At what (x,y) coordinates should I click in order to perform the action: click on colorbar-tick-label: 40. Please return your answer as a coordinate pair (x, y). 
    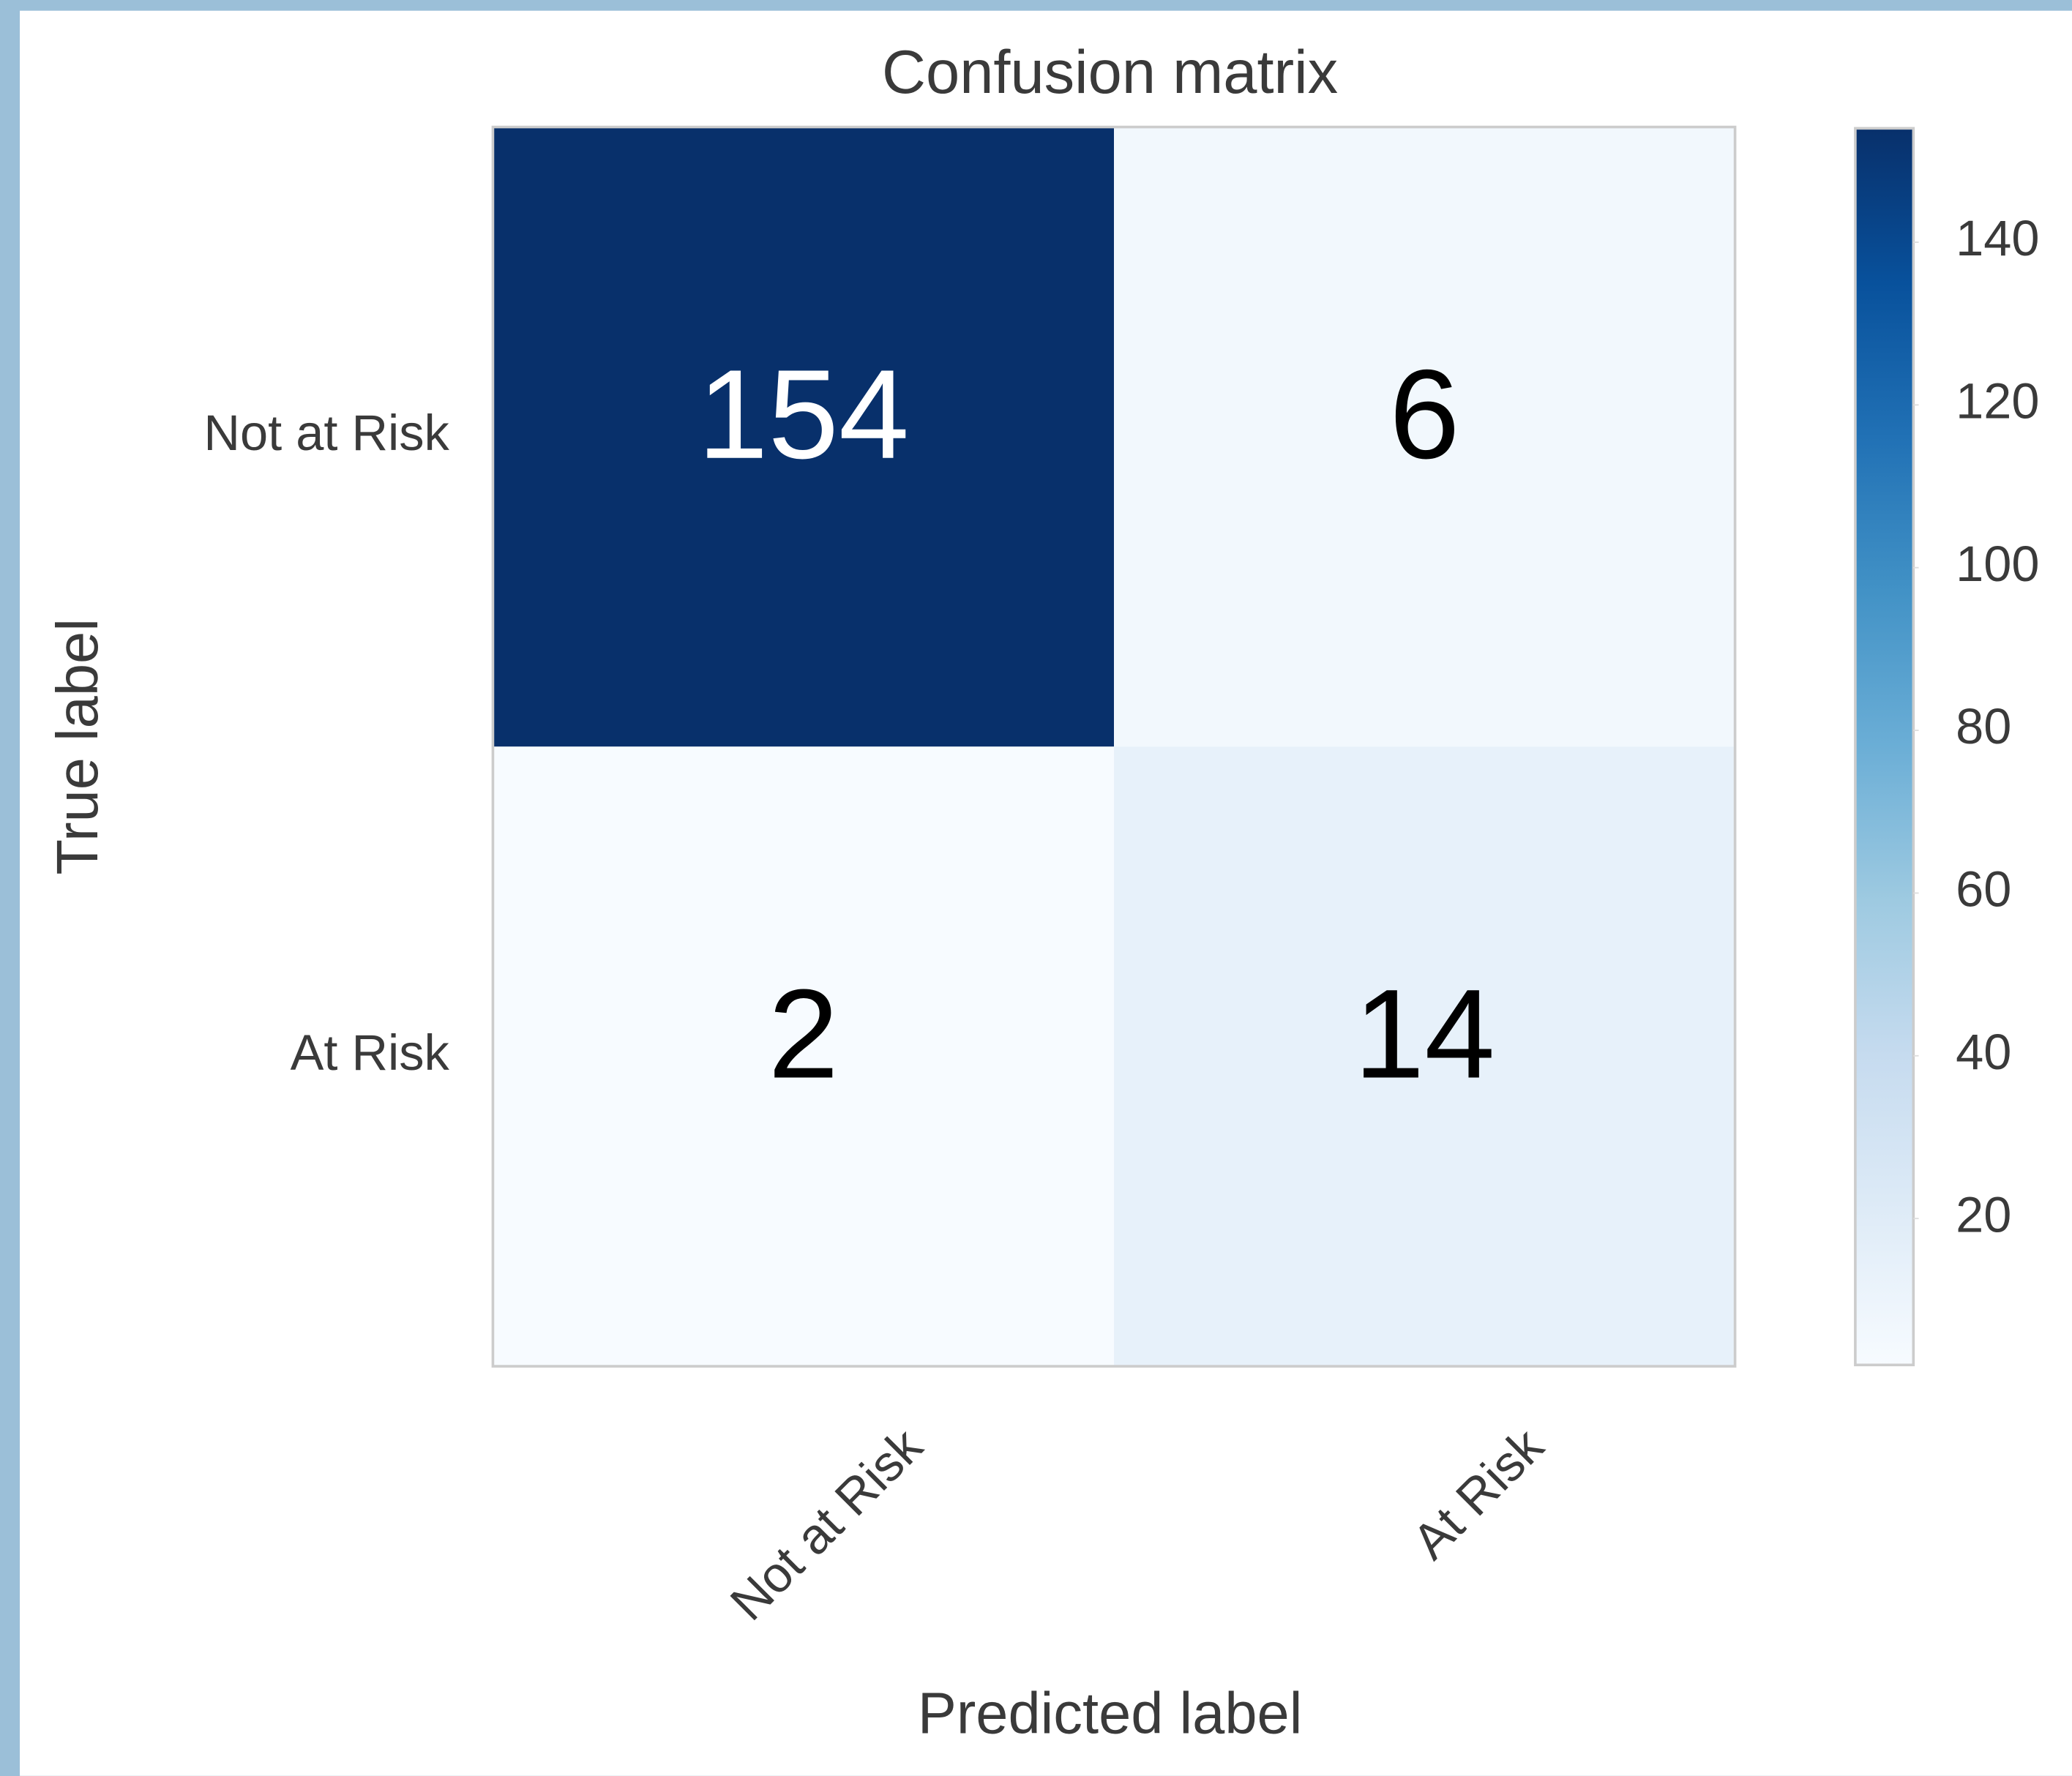
    Looking at the image, I should click on (1984, 1052).